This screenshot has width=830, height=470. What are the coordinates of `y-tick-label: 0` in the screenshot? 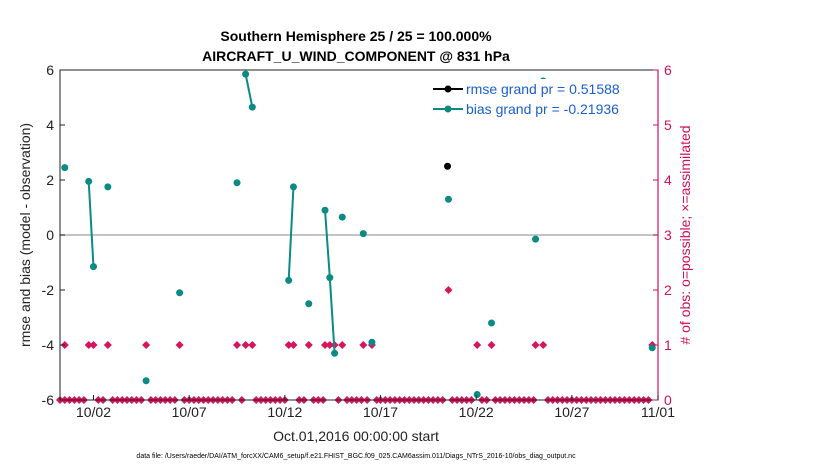 It's located at (50, 235).